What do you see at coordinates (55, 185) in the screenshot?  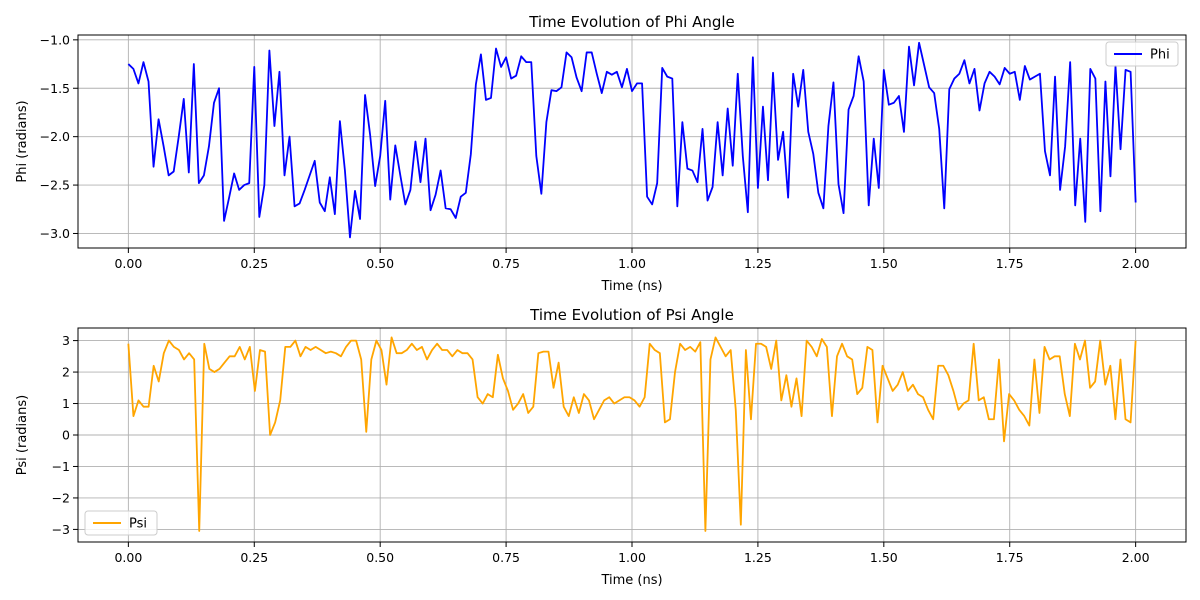 I see `phi-y-tick-label: −2.5` at bounding box center [55, 185].